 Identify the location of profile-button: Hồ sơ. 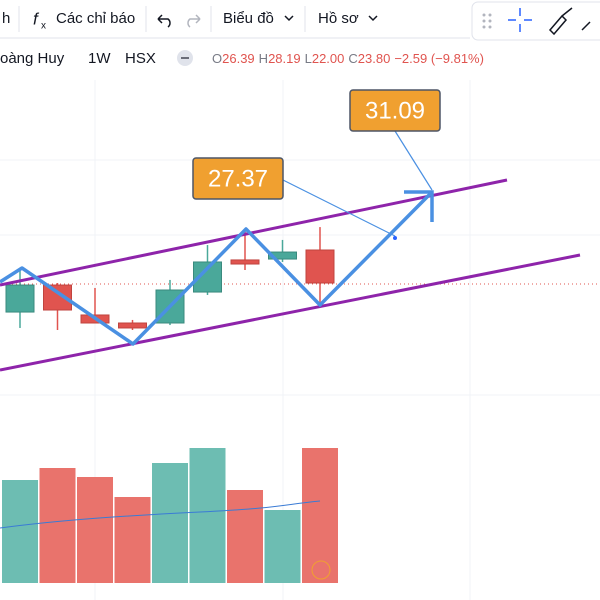
(338, 18).